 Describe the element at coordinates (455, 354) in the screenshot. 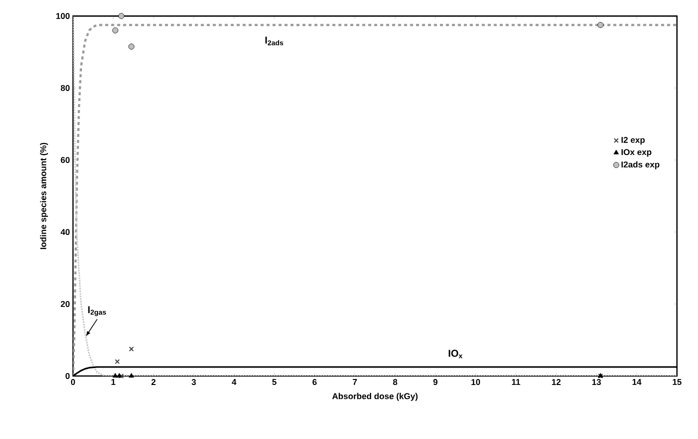

I see `series-label: IO$_{x}$` at that location.